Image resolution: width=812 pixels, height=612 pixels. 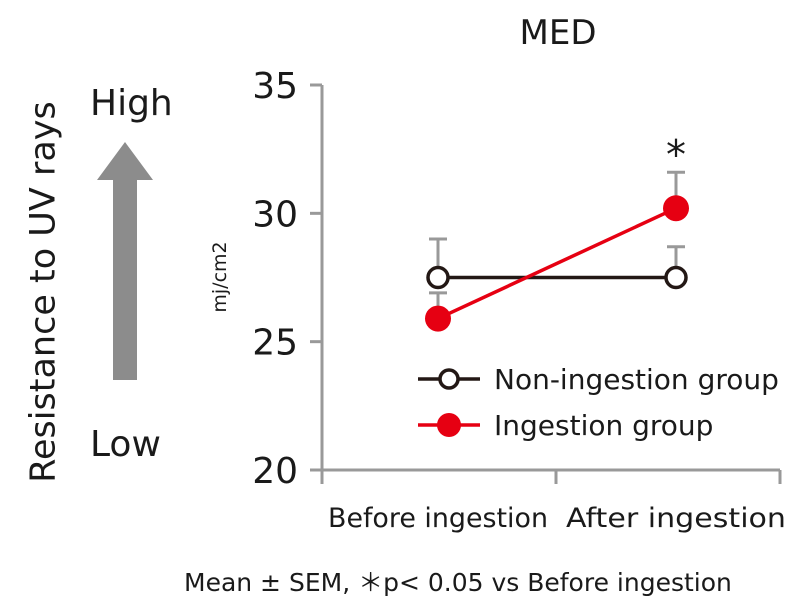 I want to click on legend-label: Ingestion group, so click(x=603, y=425).